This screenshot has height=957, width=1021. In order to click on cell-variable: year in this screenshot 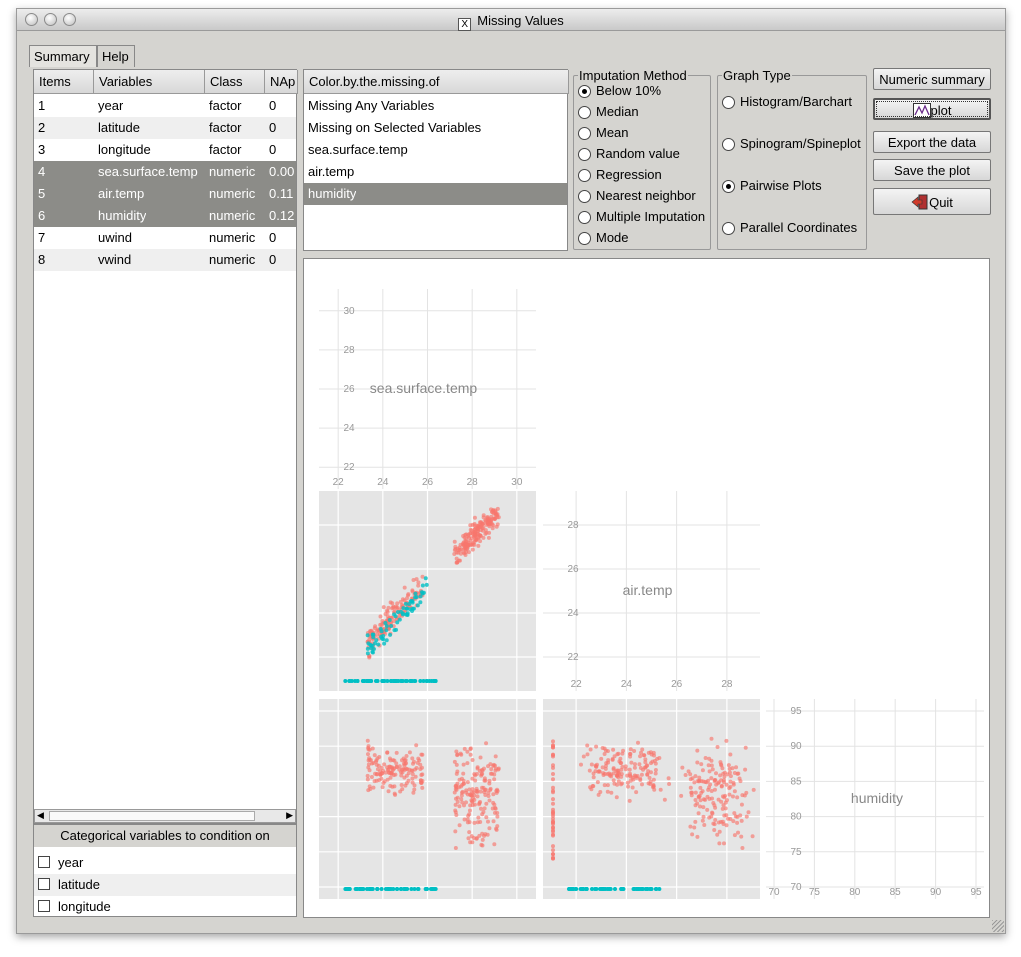, I will do `click(111, 105)`.